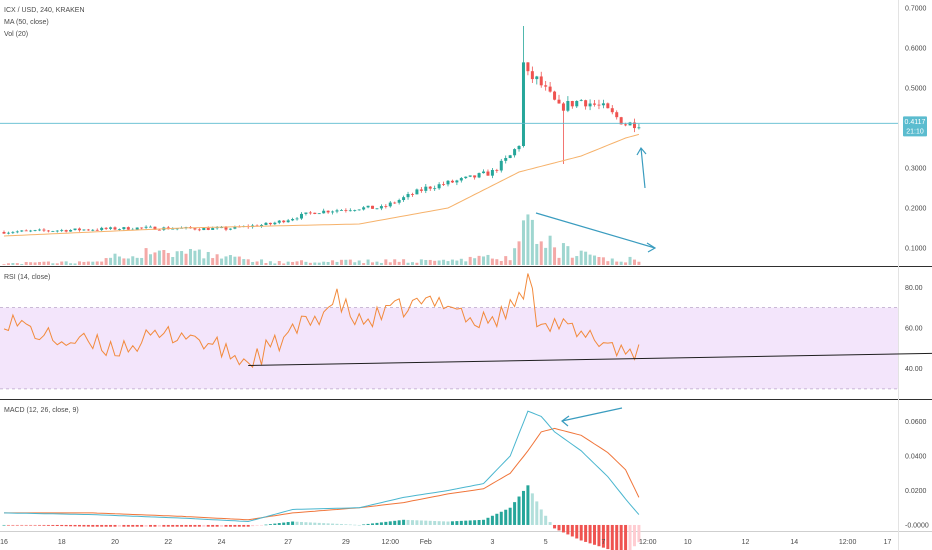 This screenshot has height=550, width=932. Describe the element at coordinates (321, 321) in the screenshot. I see `rsi-line` at that location.